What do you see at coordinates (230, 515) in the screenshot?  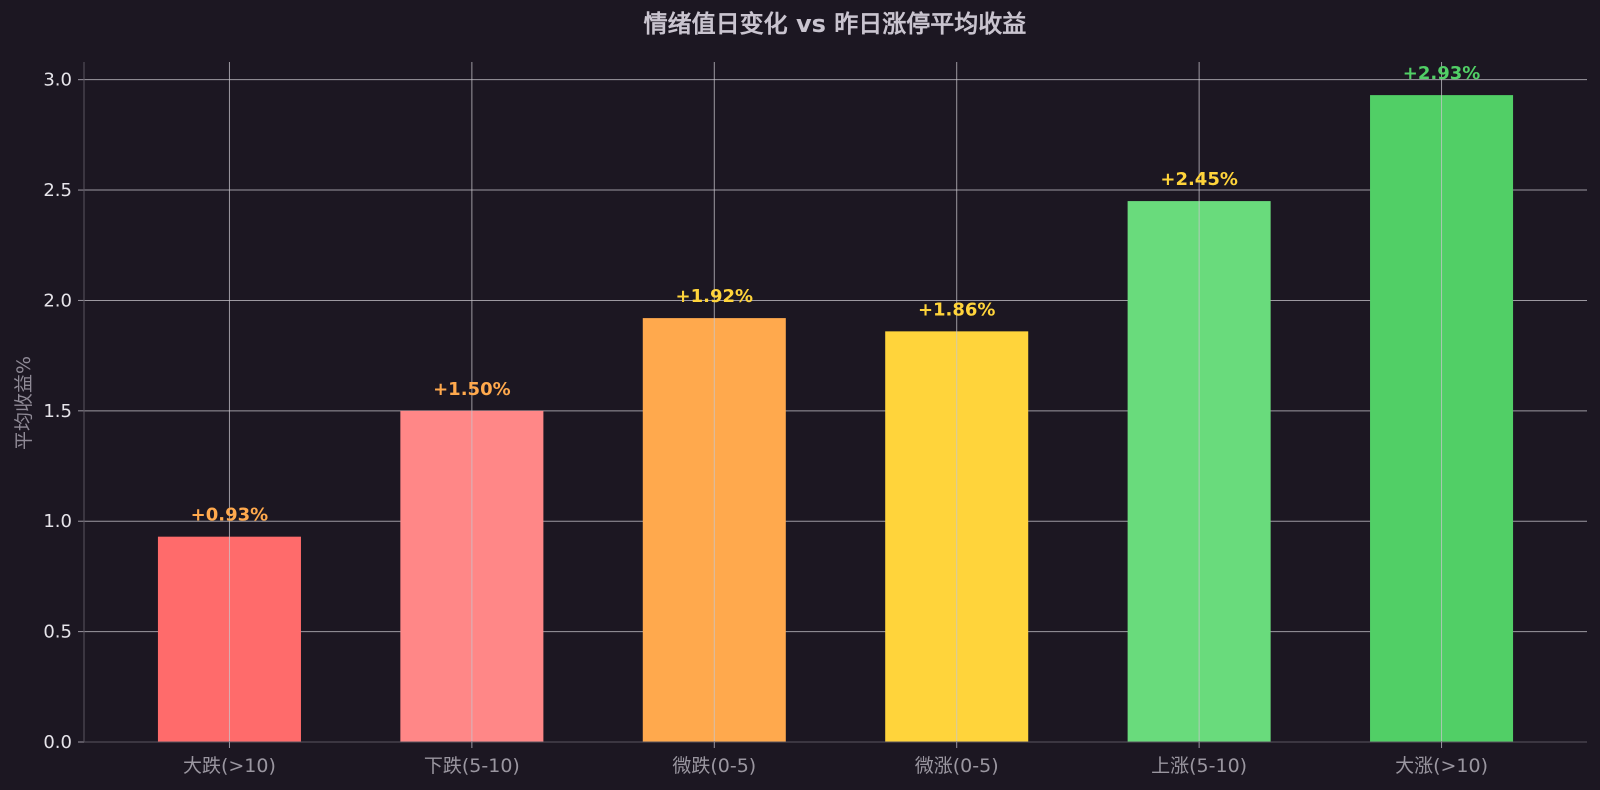 I see `data-label: +0.93%` at bounding box center [230, 515].